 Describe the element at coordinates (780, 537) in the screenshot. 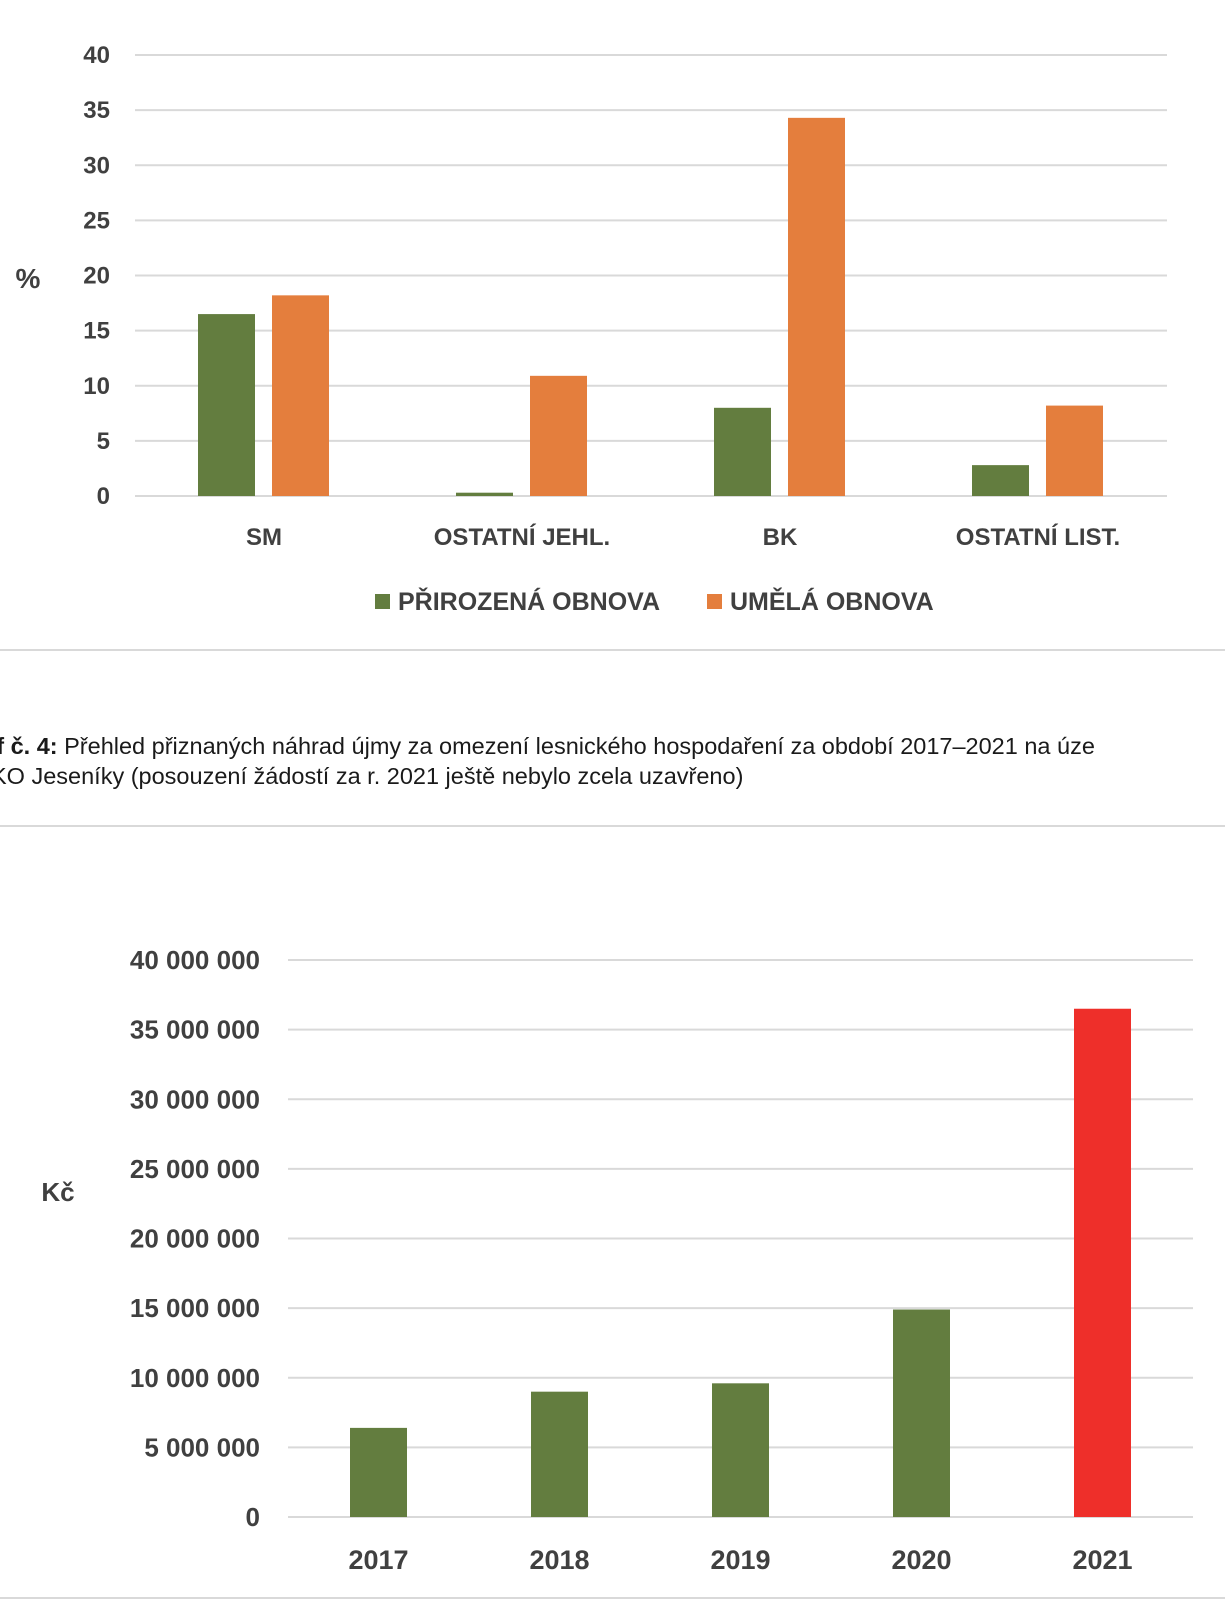

I see `x-tick-label: BK` at that location.